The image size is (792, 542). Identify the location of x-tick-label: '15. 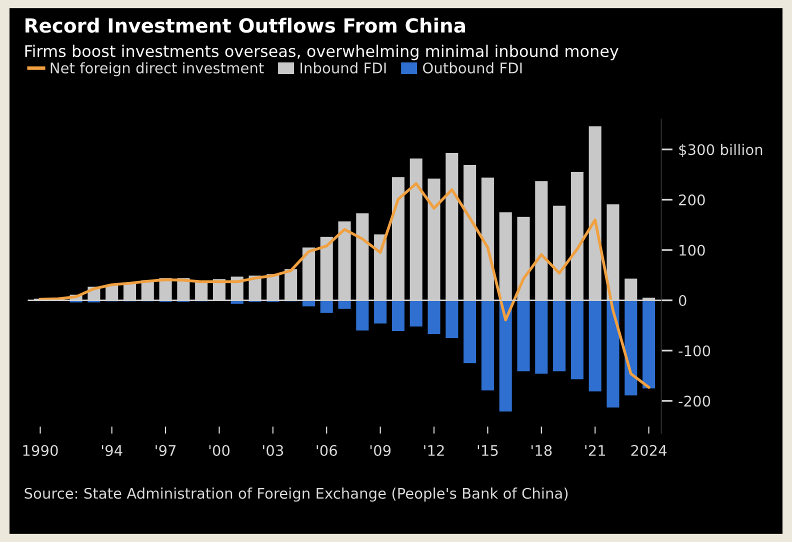
(488, 450).